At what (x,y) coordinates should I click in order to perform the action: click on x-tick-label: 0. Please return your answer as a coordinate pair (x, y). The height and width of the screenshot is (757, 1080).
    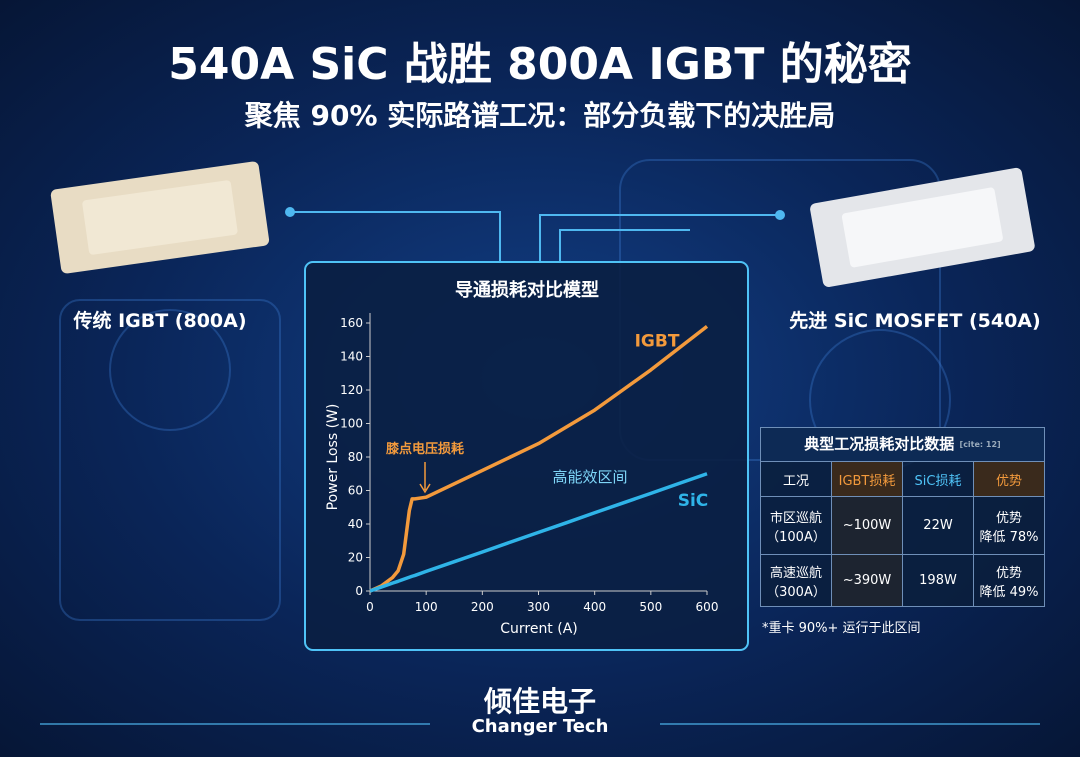
    Looking at the image, I should click on (370, 607).